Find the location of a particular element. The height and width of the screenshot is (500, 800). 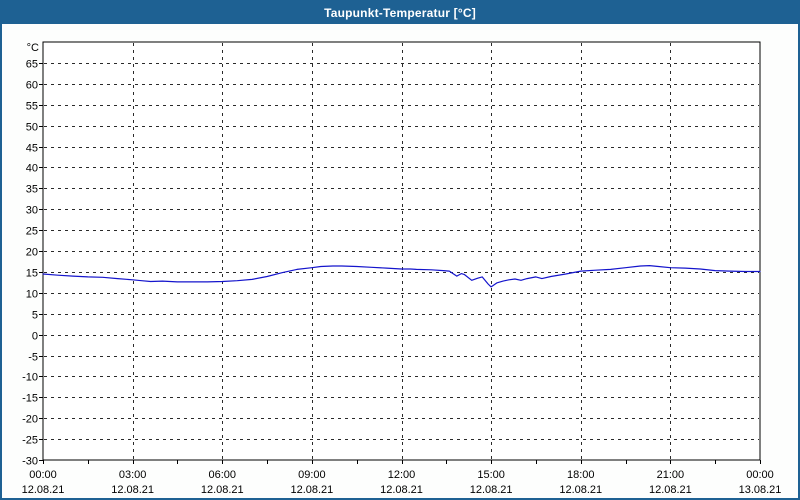

y-axis-tick-label: 35 is located at coordinates (32, 190).